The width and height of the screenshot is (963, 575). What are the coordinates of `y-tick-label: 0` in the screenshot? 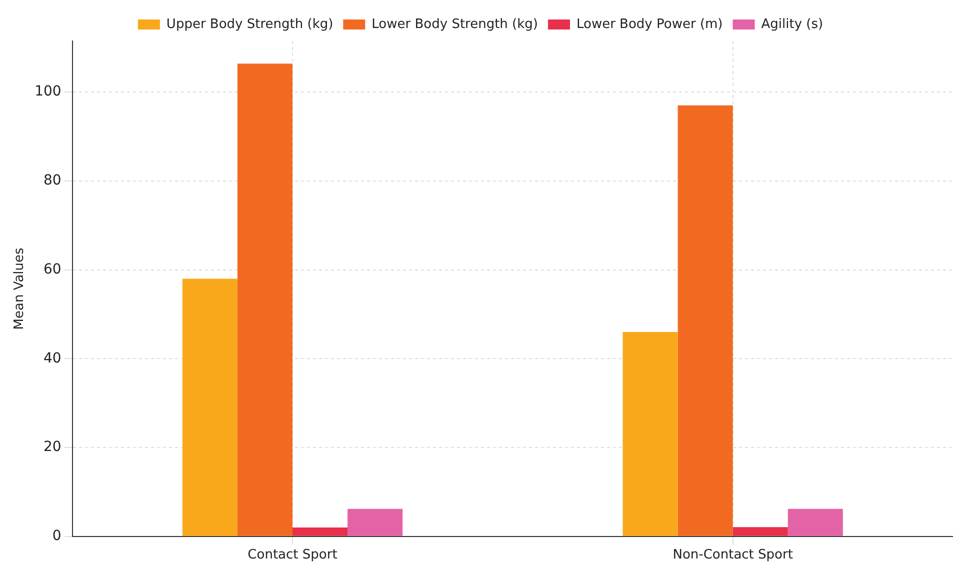 It's located at (57, 536).